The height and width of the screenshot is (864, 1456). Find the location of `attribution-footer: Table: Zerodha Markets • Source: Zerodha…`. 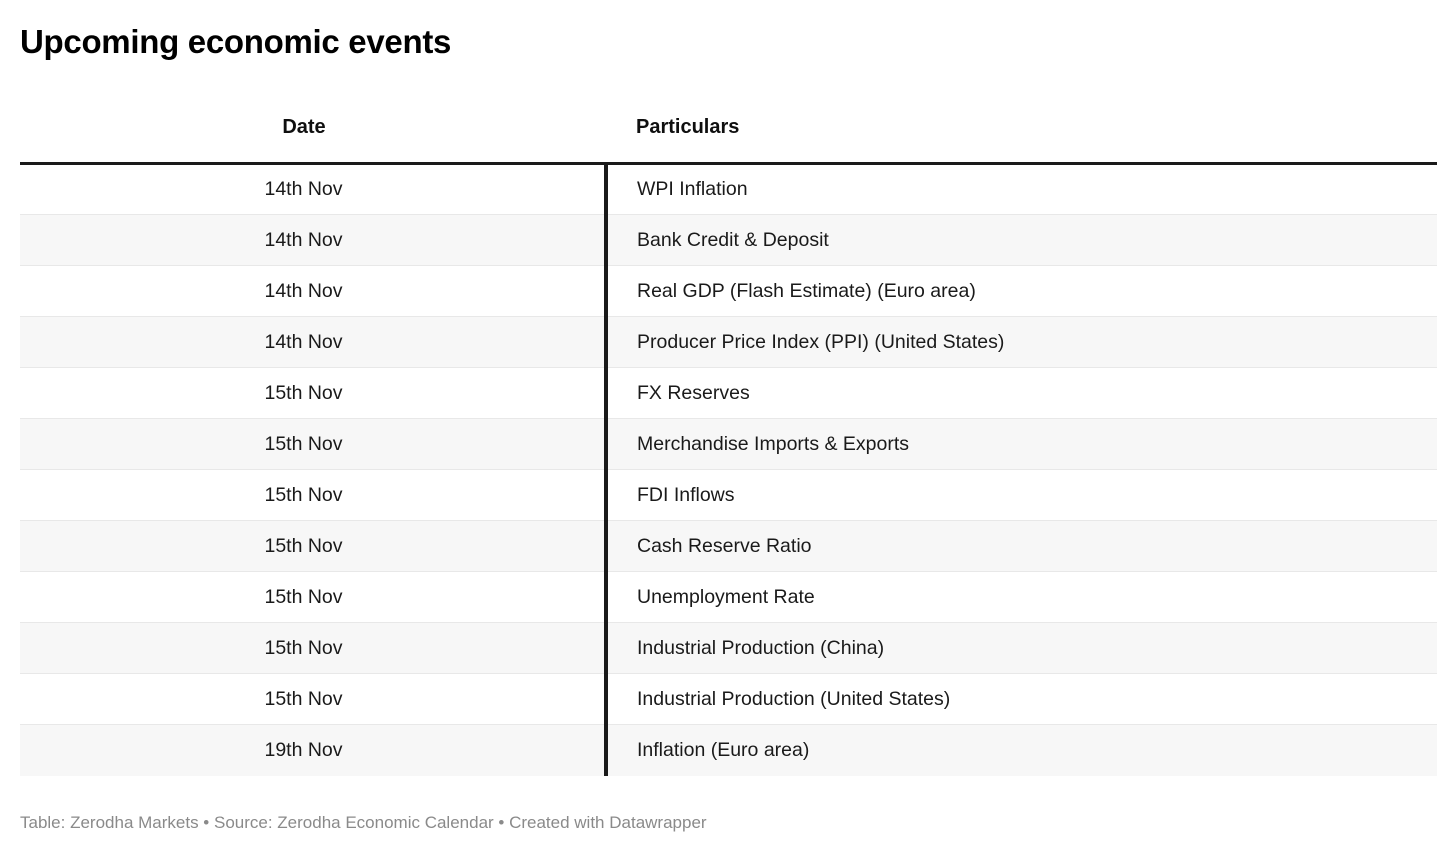

attribution-footer: Table: Zerodha Markets • Source: Zerodha… is located at coordinates (363, 822).